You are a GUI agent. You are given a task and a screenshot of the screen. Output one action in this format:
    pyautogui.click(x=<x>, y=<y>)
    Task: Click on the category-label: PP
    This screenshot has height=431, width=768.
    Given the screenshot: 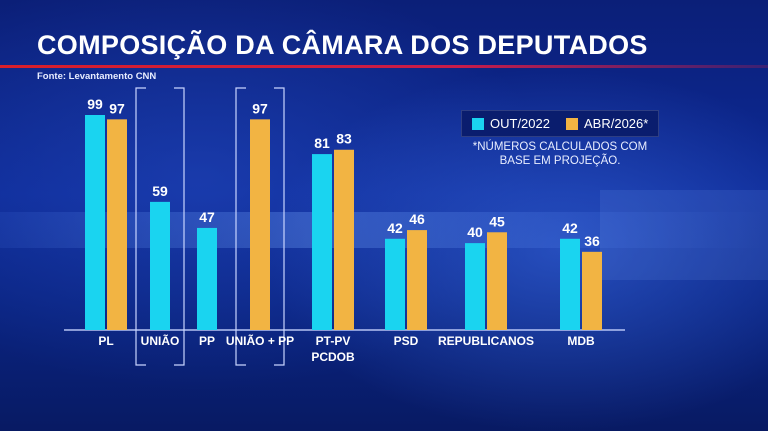 What is the action you would take?
    pyautogui.click(x=207, y=341)
    